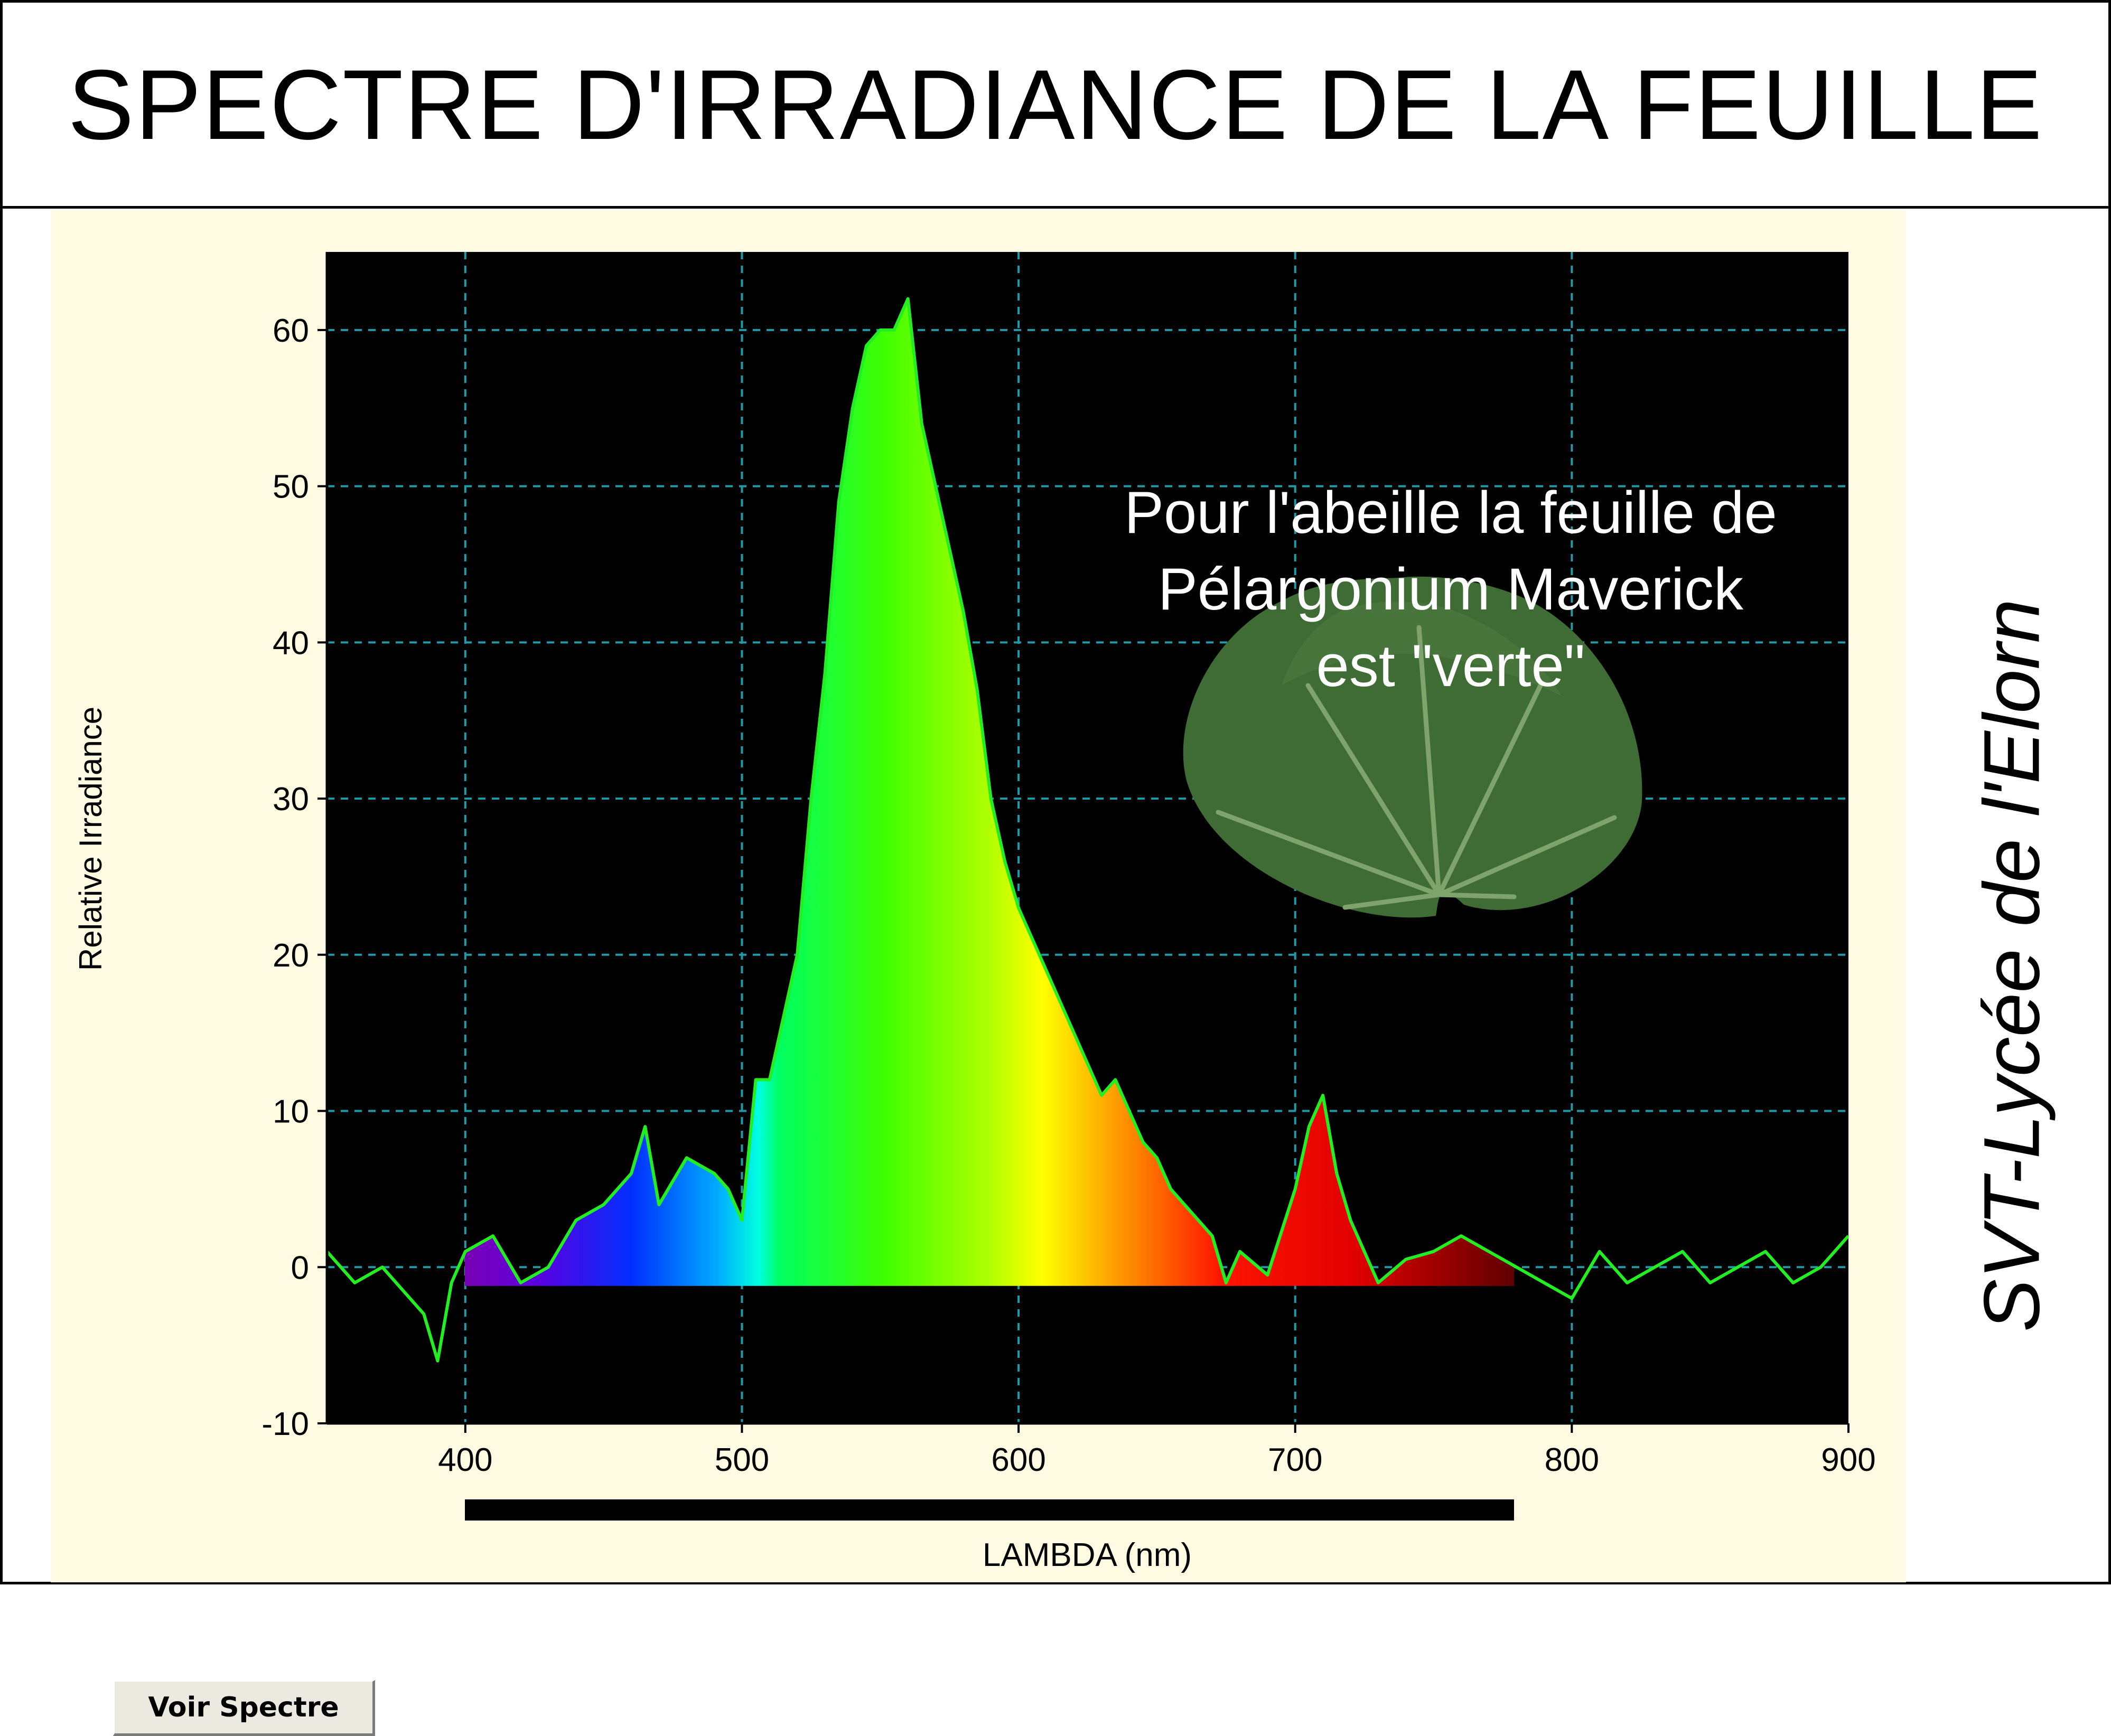 The height and width of the screenshot is (1736, 2111). I want to click on x-tick-label: 600, so click(1018, 1460).